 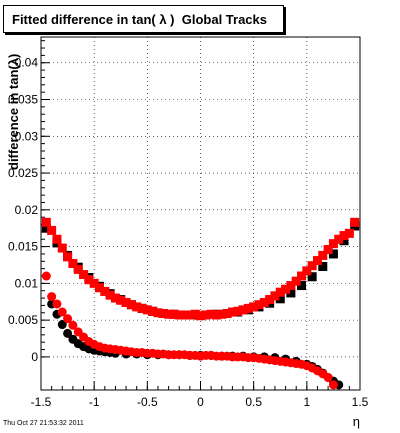 What do you see at coordinates (23, 100) in the screenshot?
I see `y-tick-label: 0.035` at bounding box center [23, 100].